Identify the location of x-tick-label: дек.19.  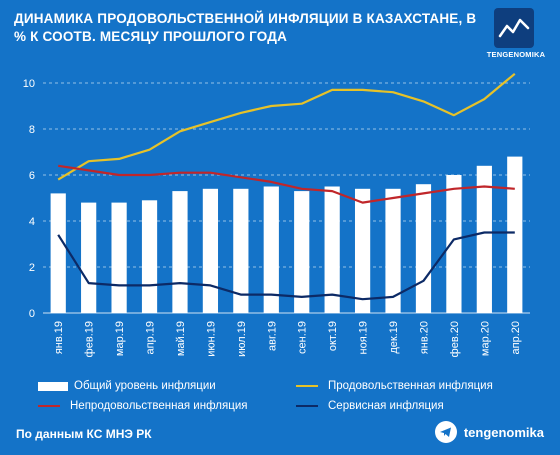
(394, 337).